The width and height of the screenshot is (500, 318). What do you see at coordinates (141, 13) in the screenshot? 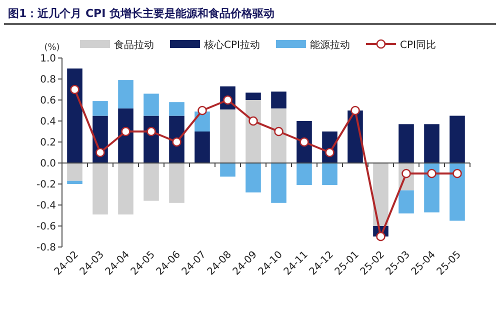
I see `chart-title: 图1：近几个月 CPI 负增长主要是能源和食品价格驱动` at bounding box center [141, 13].